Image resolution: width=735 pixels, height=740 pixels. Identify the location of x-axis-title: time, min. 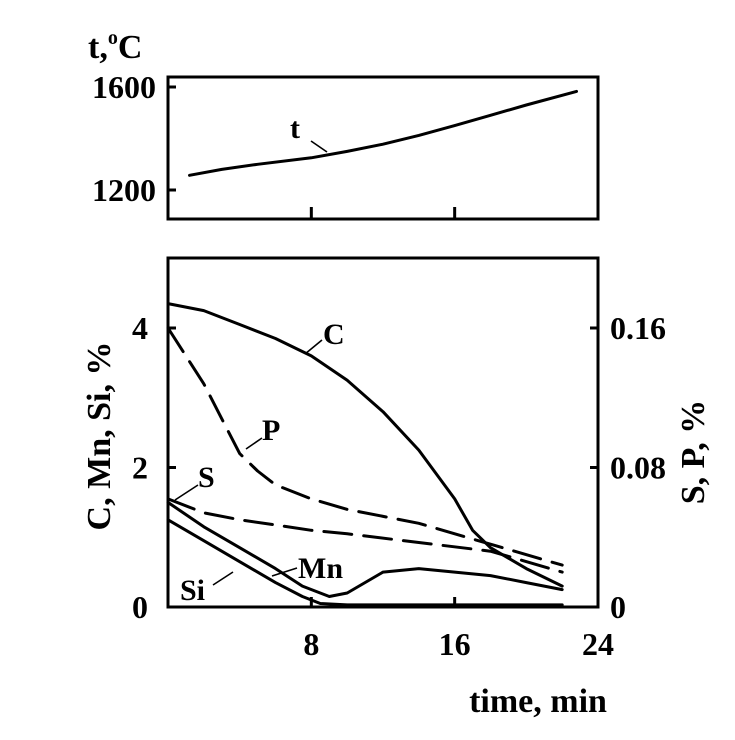
(538, 701).